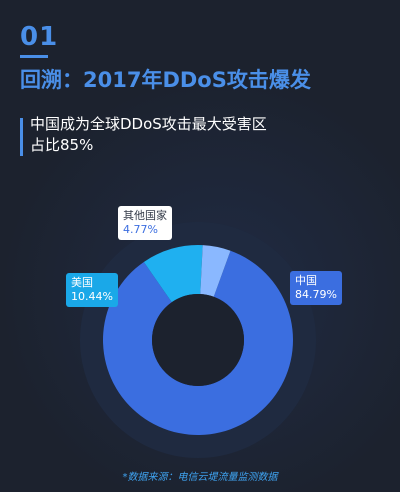 Image resolution: width=400 pixels, height=492 pixels. What do you see at coordinates (316, 294) in the screenshot?
I see `label-china-value: 84.79%` at bounding box center [316, 294].